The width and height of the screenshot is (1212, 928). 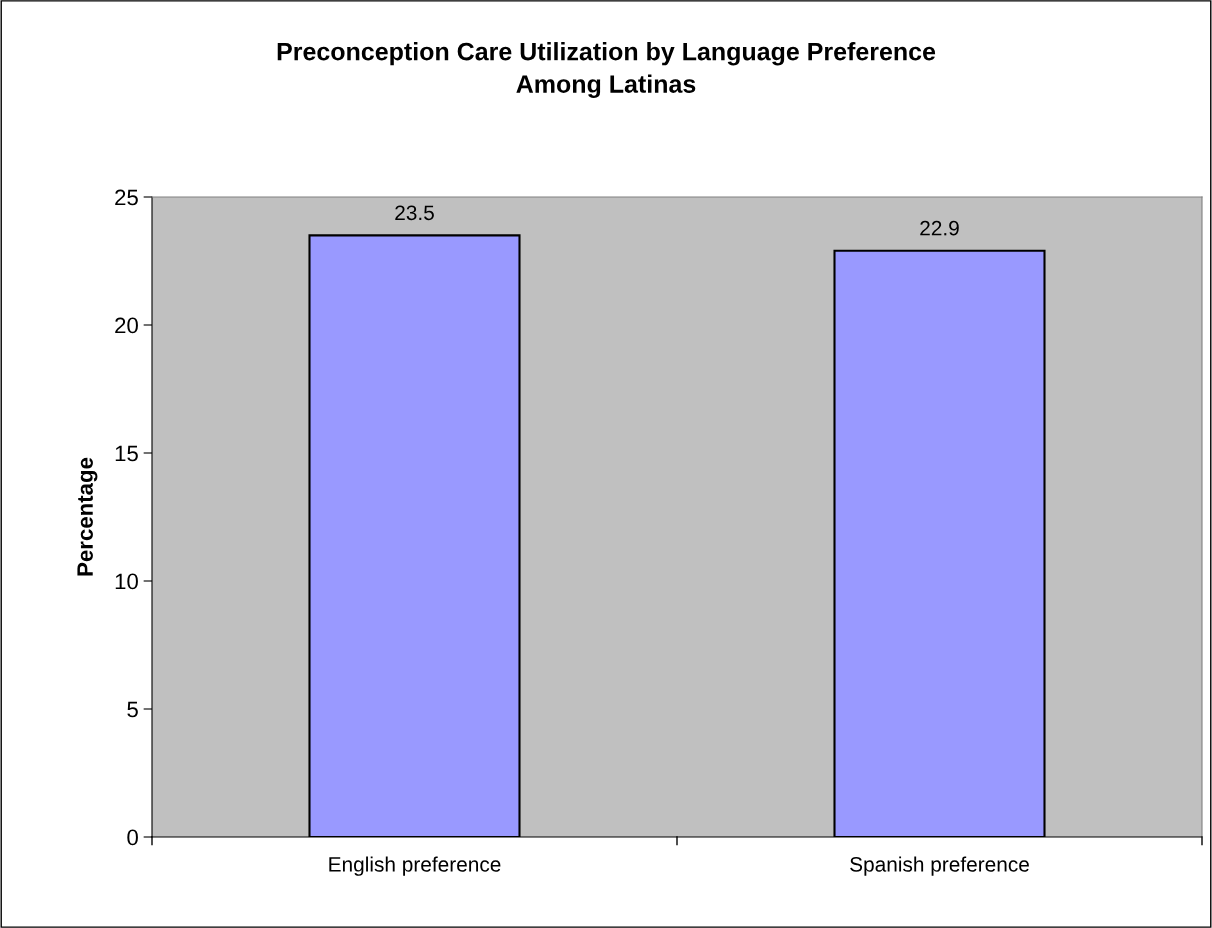 What do you see at coordinates (87, 516) in the screenshot?
I see `y-axis-title: Percentage` at bounding box center [87, 516].